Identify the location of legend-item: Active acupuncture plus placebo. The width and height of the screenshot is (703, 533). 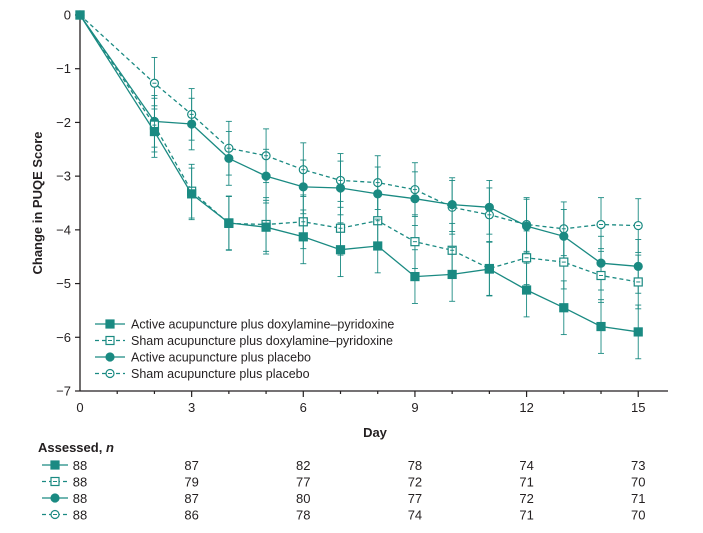
(203, 358).